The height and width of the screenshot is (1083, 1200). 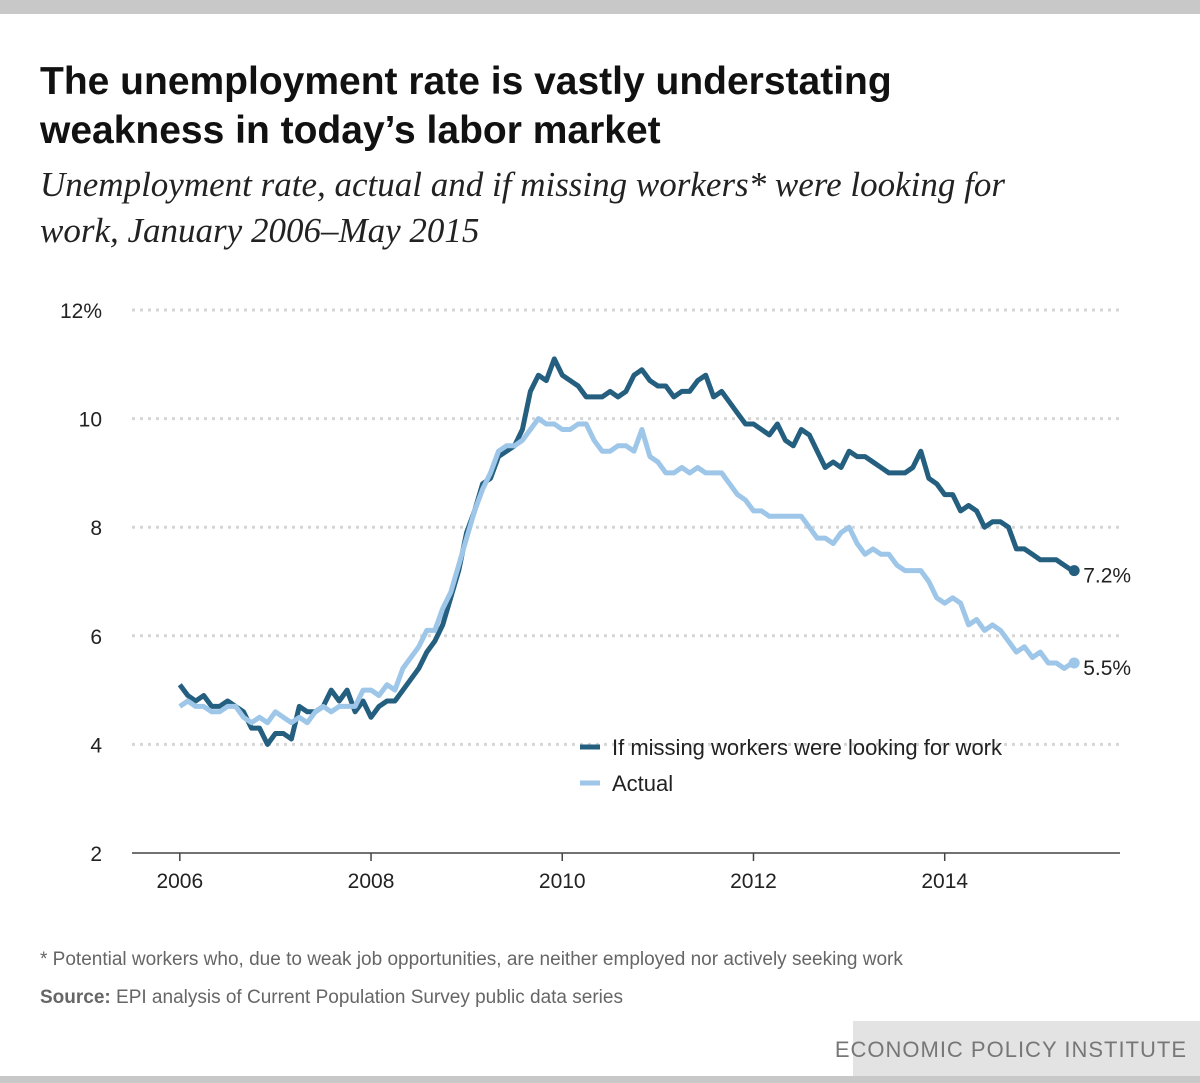 I want to click on brand: ECONOMIC POLICY INSTITUTE, so click(x=1011, y=1049).